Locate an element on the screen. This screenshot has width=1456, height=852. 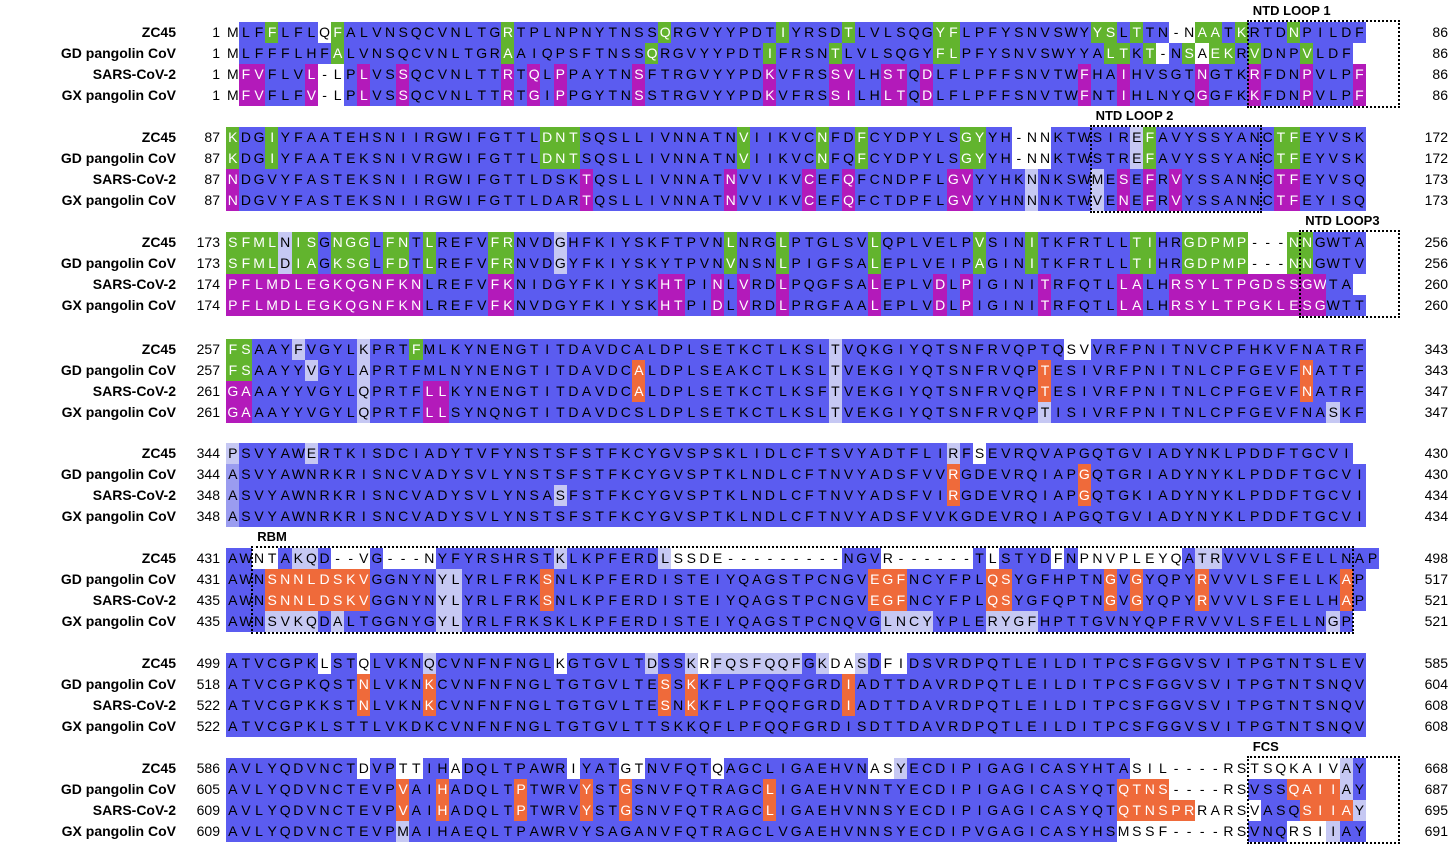
residue: D is located at coordinates (704, 558).